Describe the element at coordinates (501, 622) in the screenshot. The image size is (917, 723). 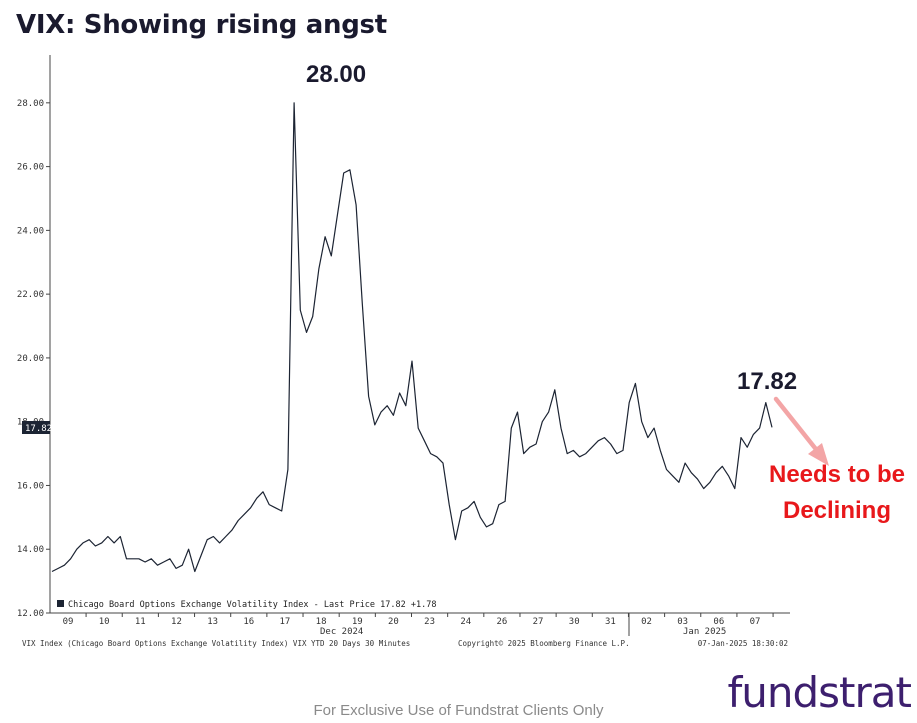
I see `x-tick-label: 26` at that location.